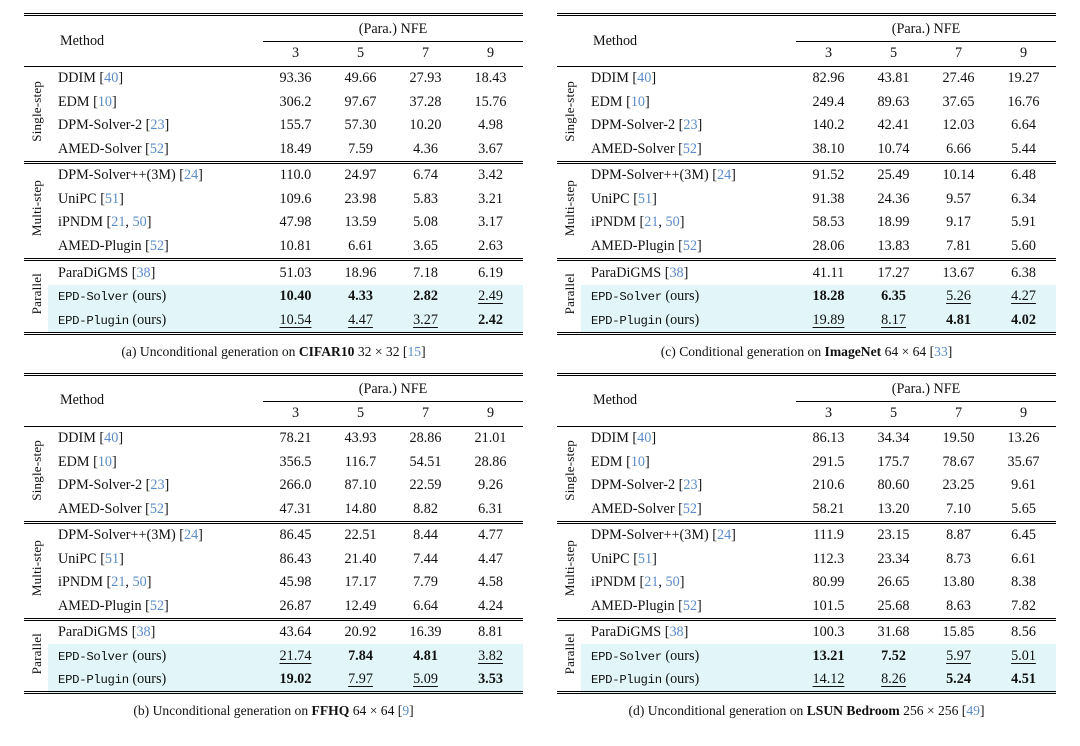 Image resolution: width=1080 pixels, height=746 pixels. I want to click on fid-value-cell: 6.61, so click(360, 246).